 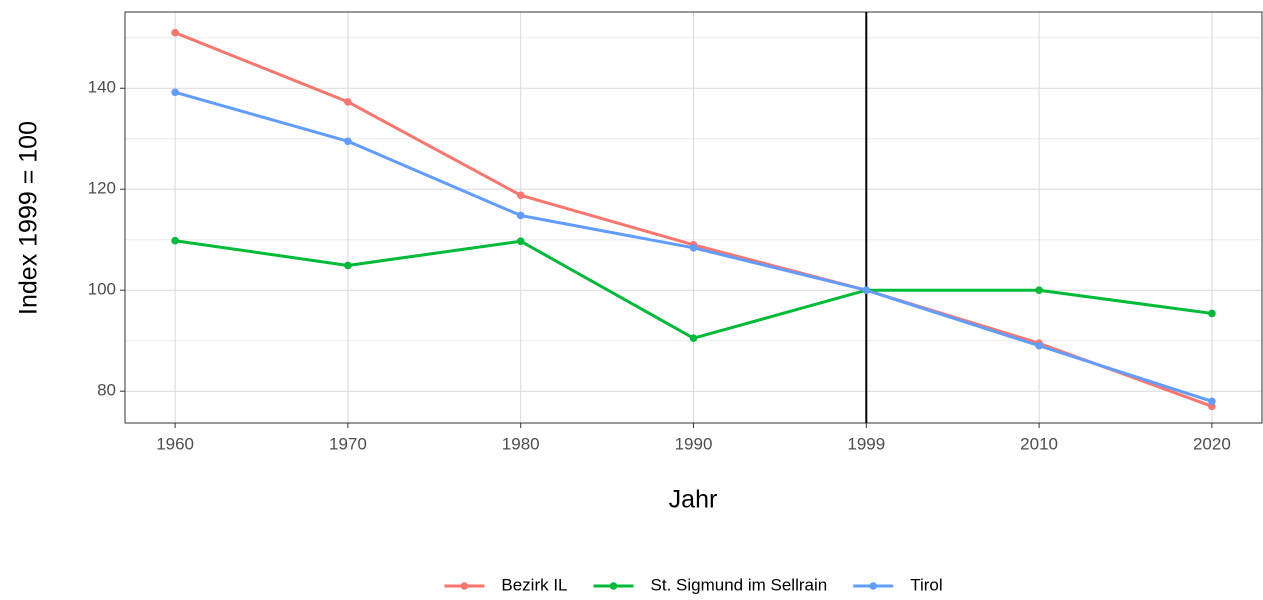 I want to click on x-tick-label: 1970, so click(x=348, y=443).